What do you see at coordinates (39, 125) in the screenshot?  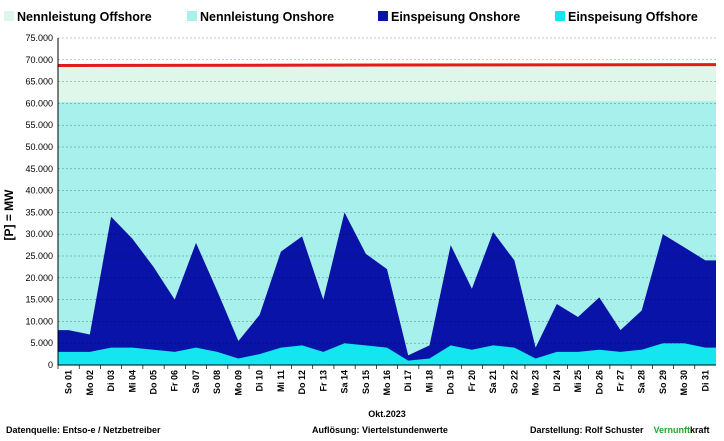 I see `y-tick-label: 55.000` at bounding box center [39, 125].